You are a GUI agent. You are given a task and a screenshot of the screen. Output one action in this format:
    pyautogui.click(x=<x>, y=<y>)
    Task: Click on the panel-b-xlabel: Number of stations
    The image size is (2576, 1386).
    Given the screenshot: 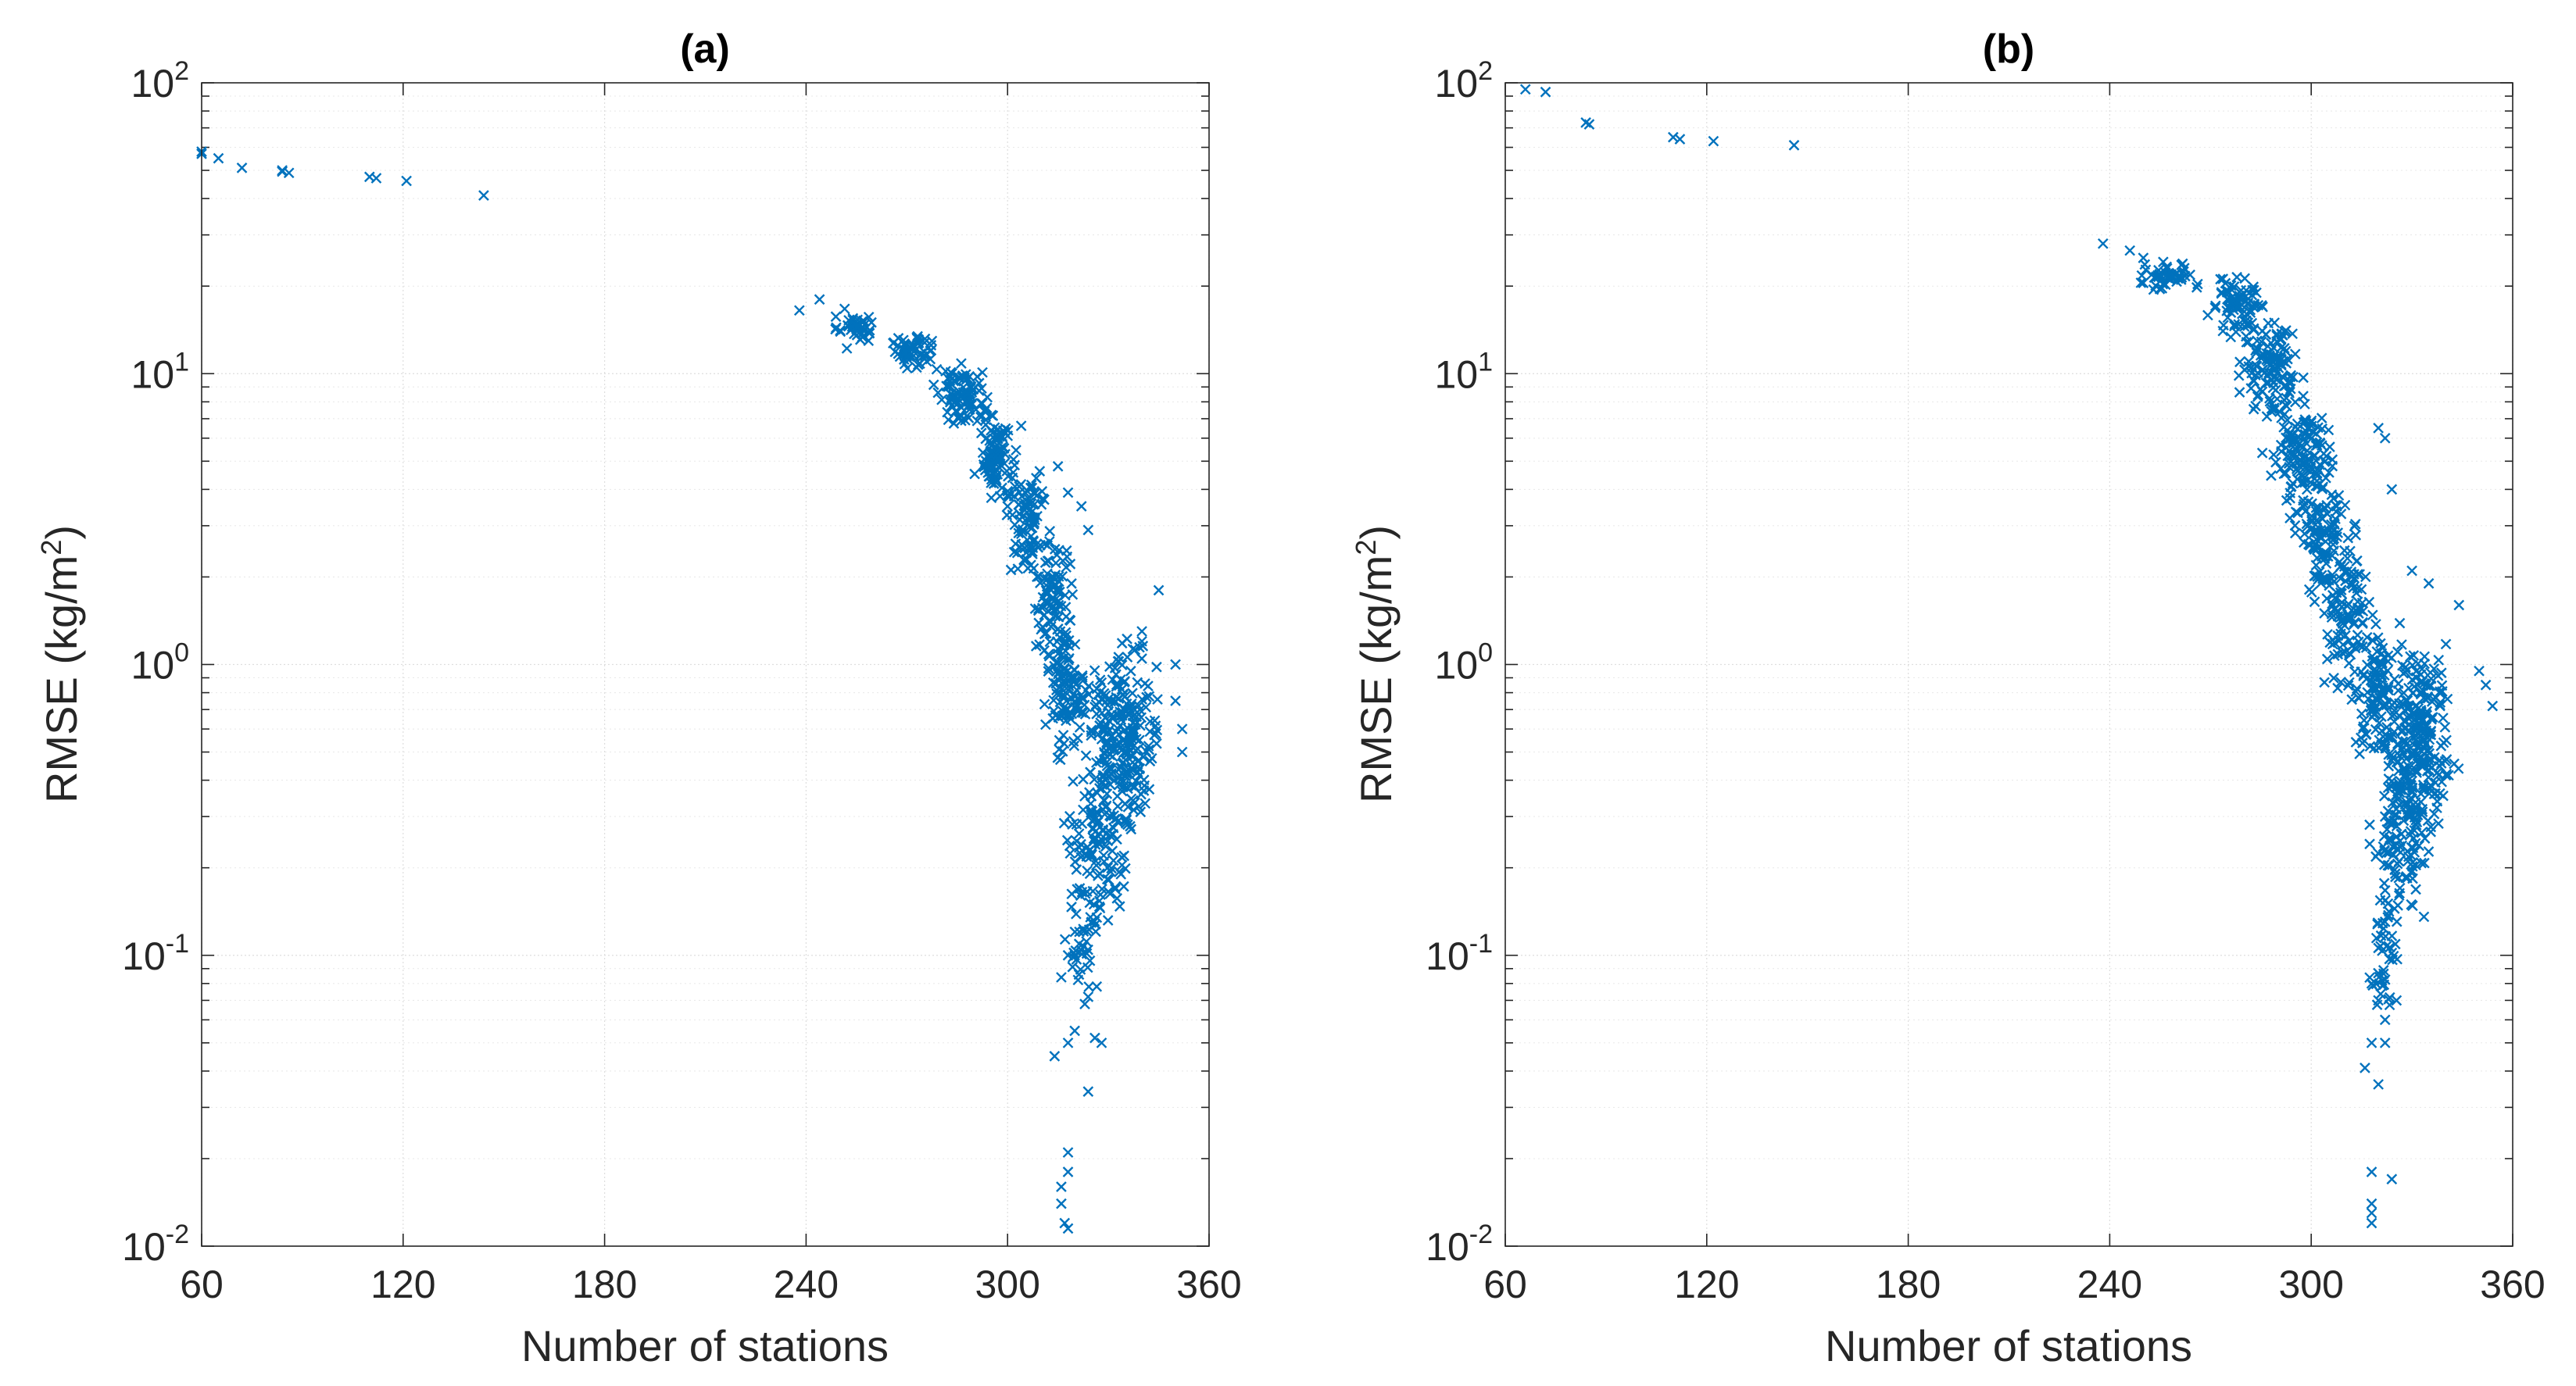 What is the action you would take?
    pyautogui.click(x=2008, y=1345)
    